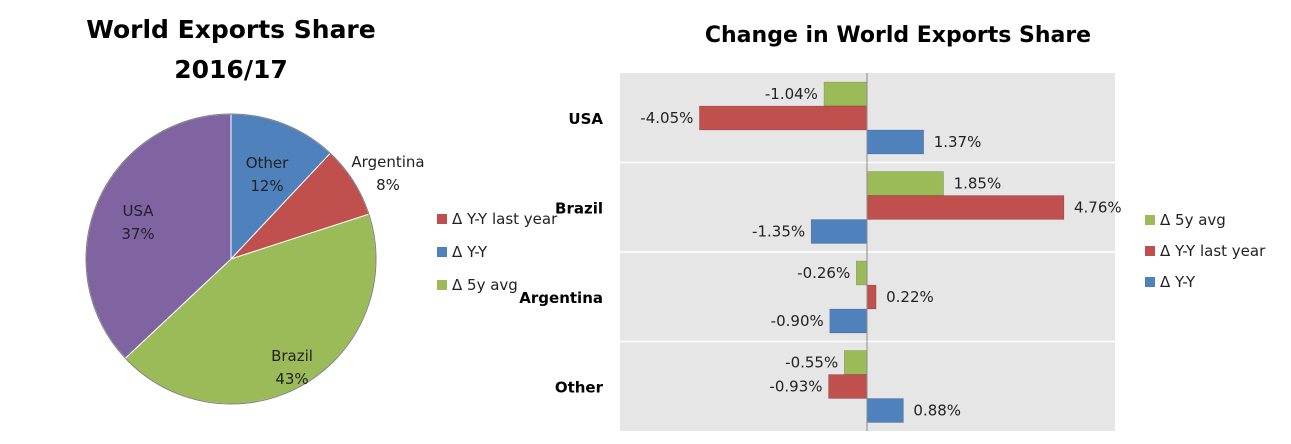  Describe the element at coordinates (910, 297) in the screenshot. I see `data-label-argentina-1: 0.22%` at that location.